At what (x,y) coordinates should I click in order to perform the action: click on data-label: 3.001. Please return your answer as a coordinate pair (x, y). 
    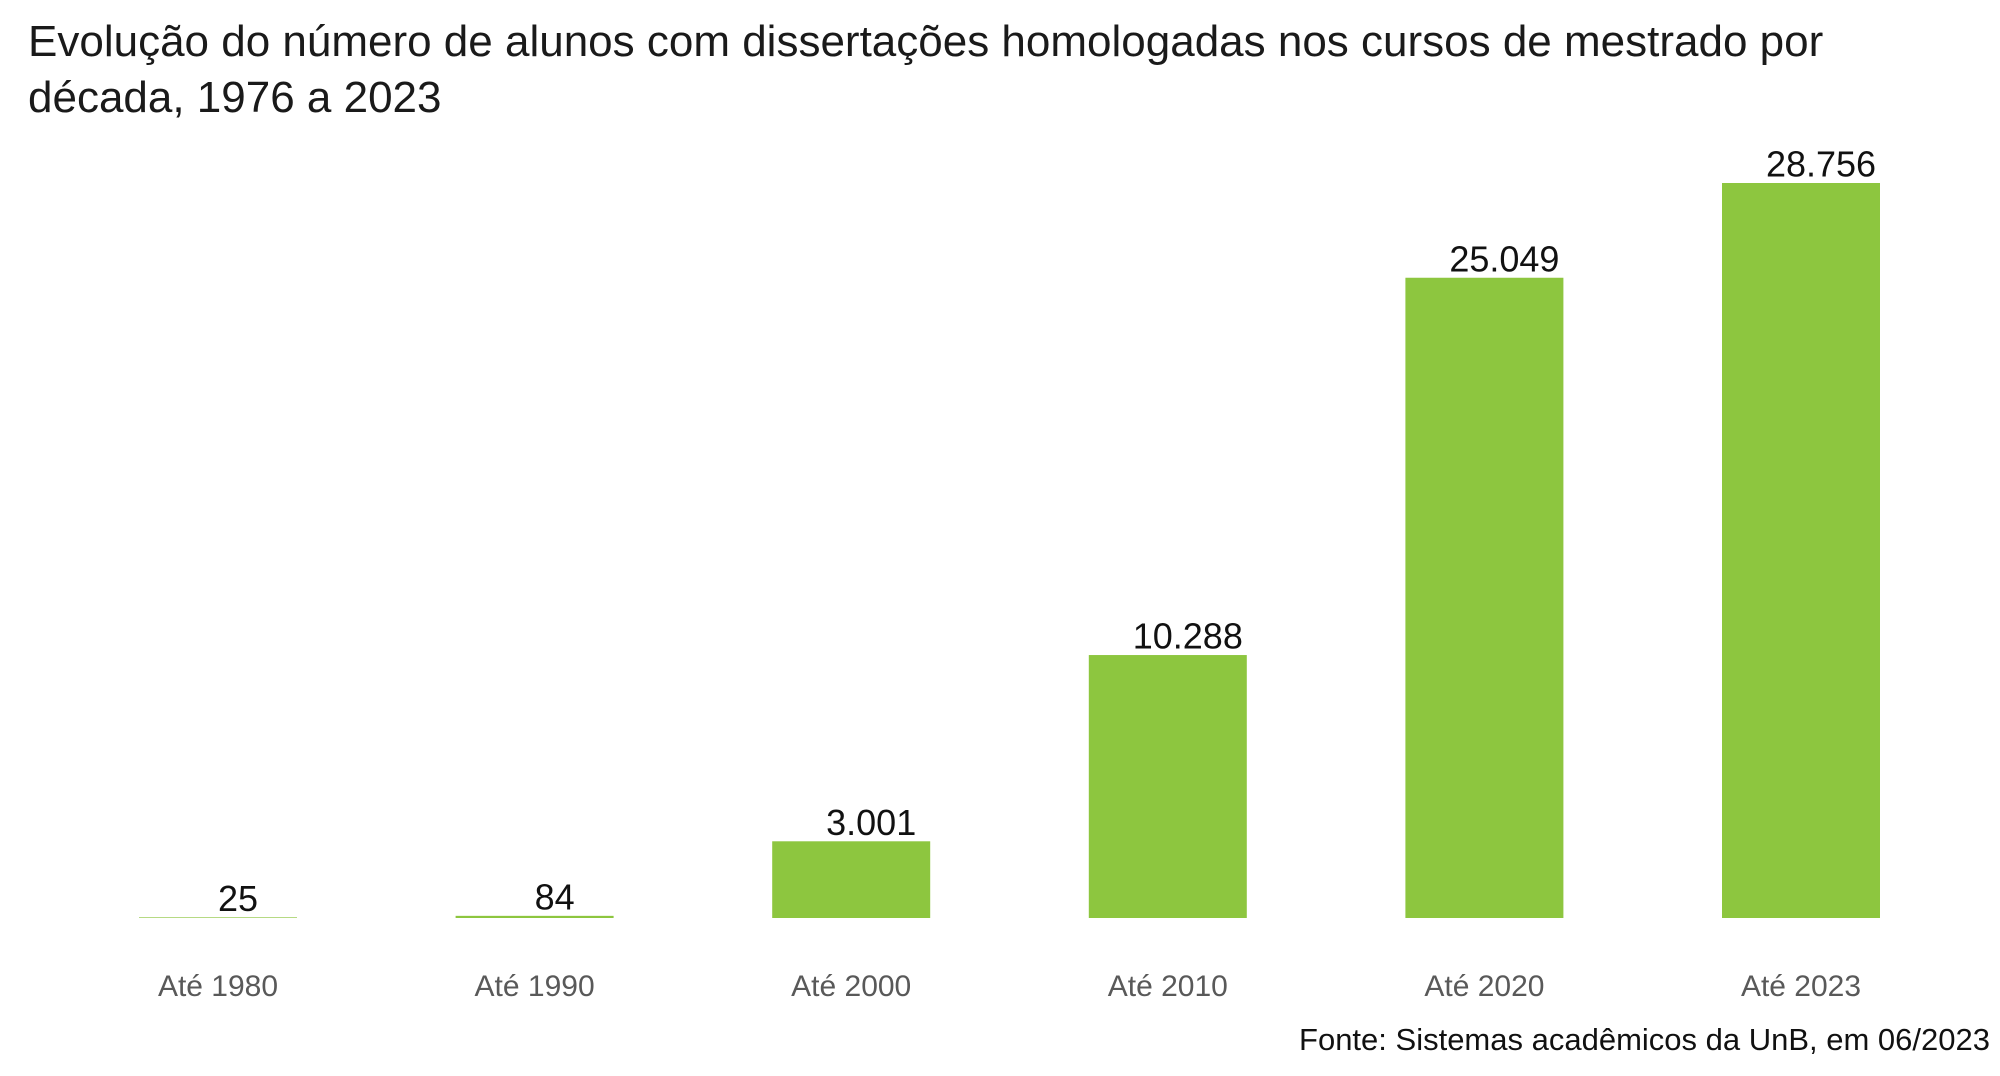
    Looking at the image, I should click on (871, 822).